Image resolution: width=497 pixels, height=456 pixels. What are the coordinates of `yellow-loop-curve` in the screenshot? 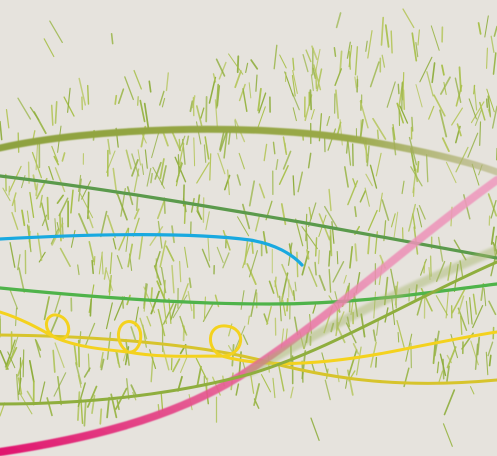 It's located at (248, 337).